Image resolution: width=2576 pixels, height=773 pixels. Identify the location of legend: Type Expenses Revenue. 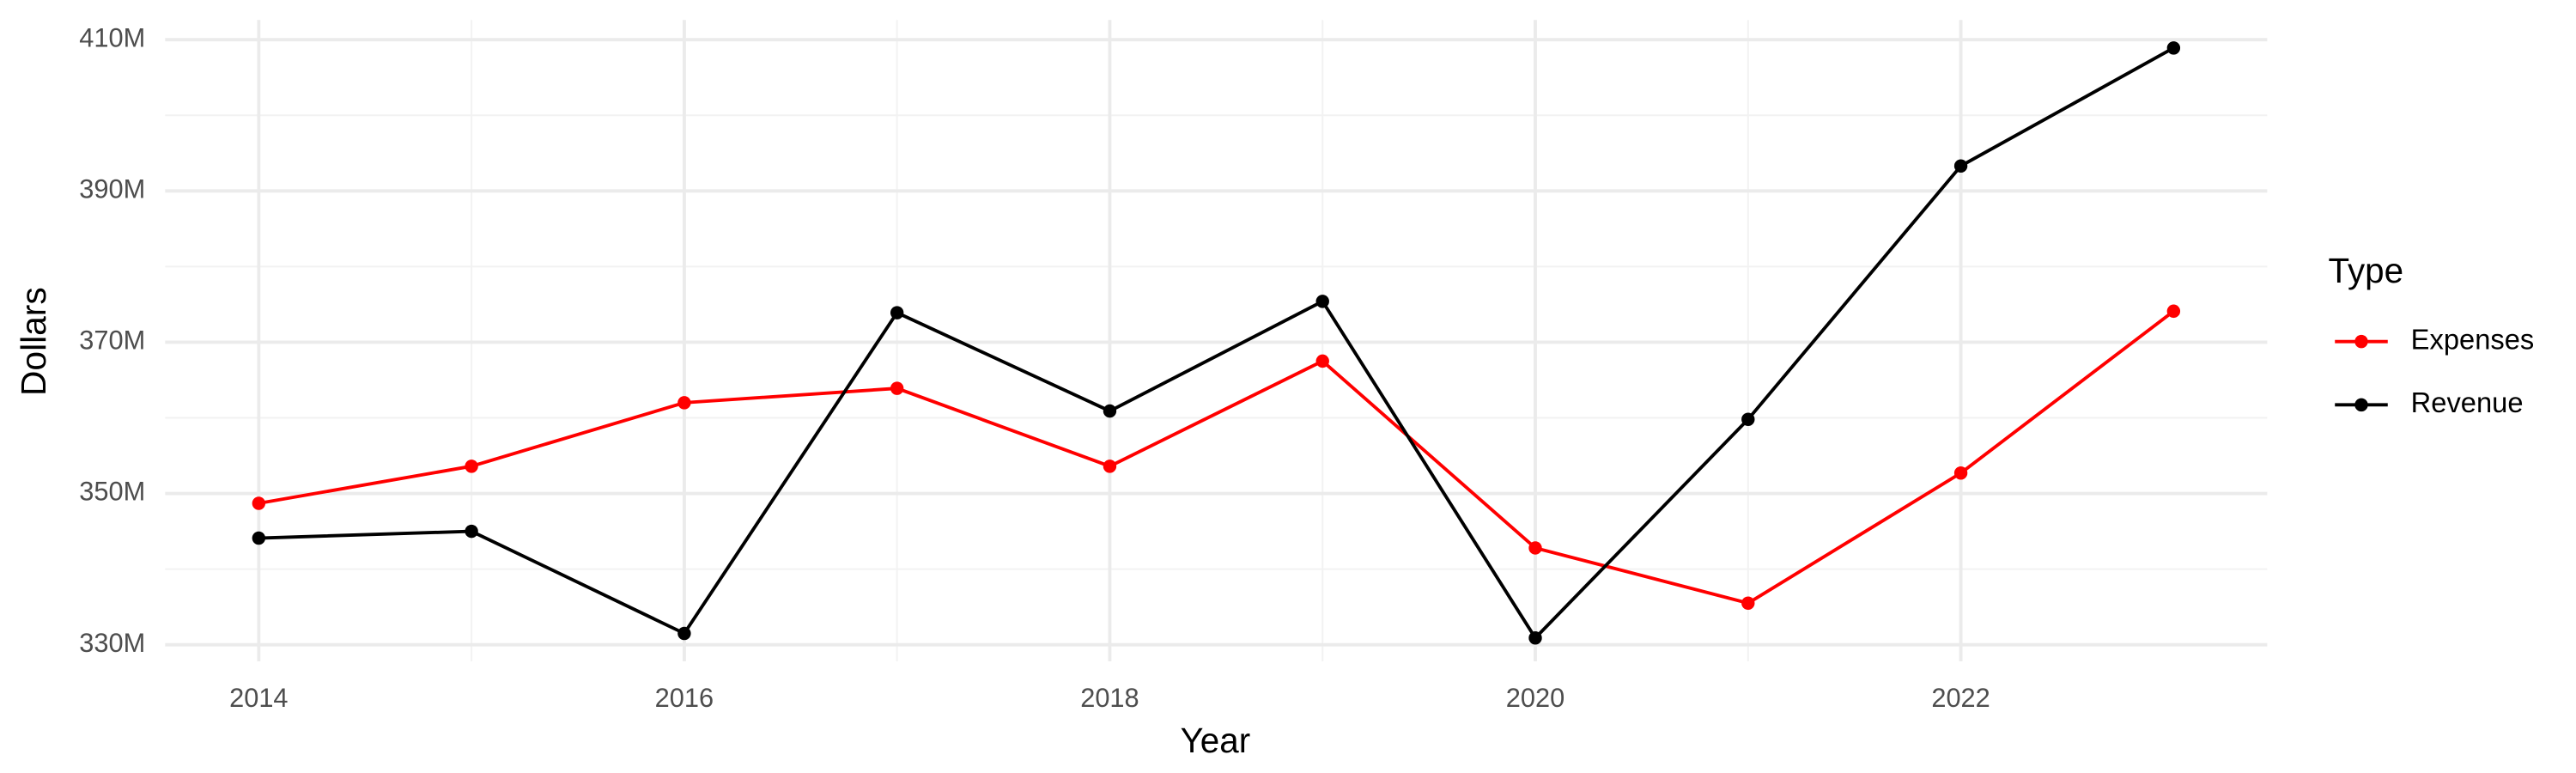
(2432, 334).